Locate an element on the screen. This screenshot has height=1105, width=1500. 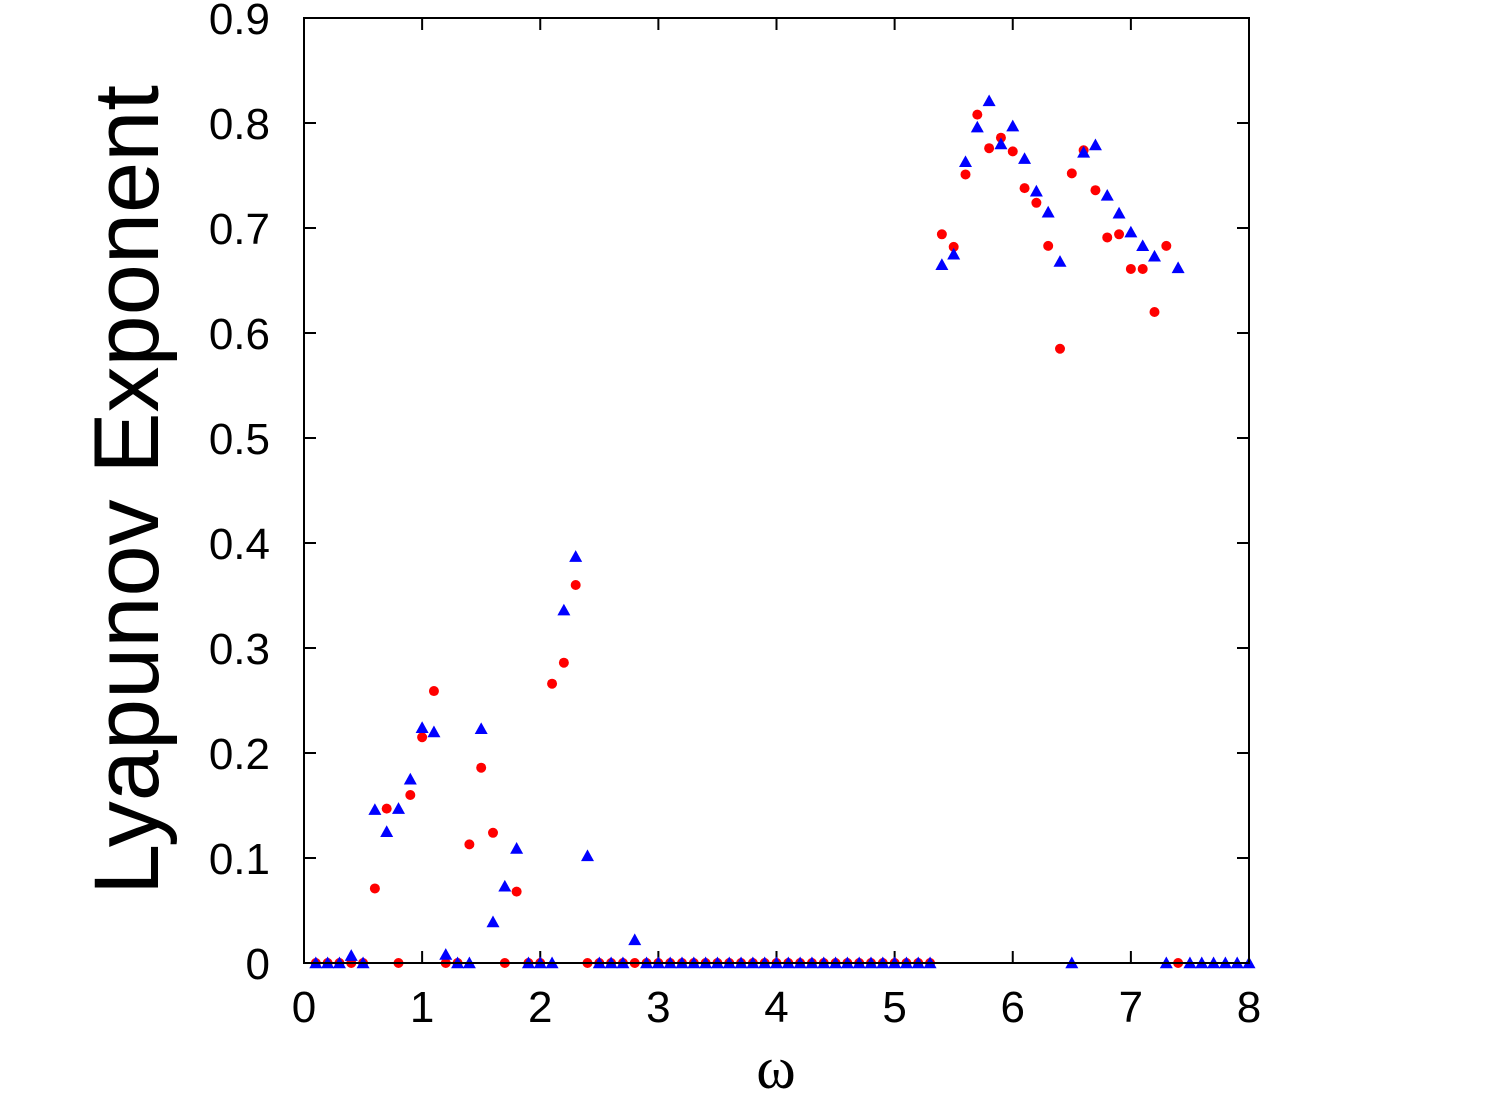
x-tick-label: 7 is located at coordinates (1131, 1007).